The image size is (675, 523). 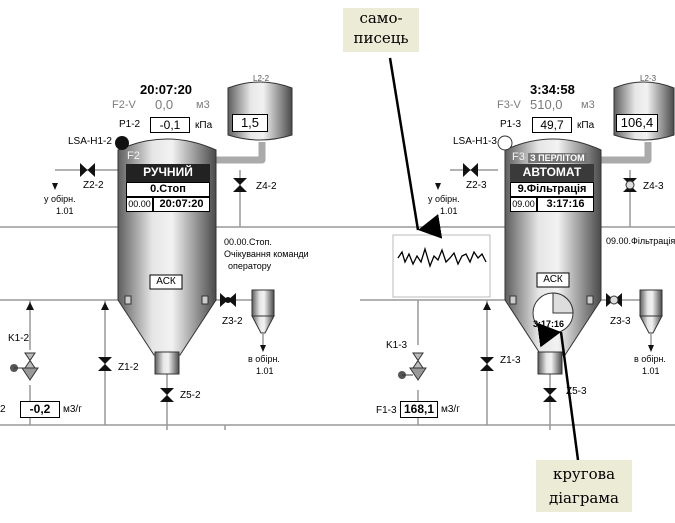 What do you see at coordinates (651, 371) in the screenshot?
I see `collector2-num-right: 1.01` at bounding box center [651, 371].